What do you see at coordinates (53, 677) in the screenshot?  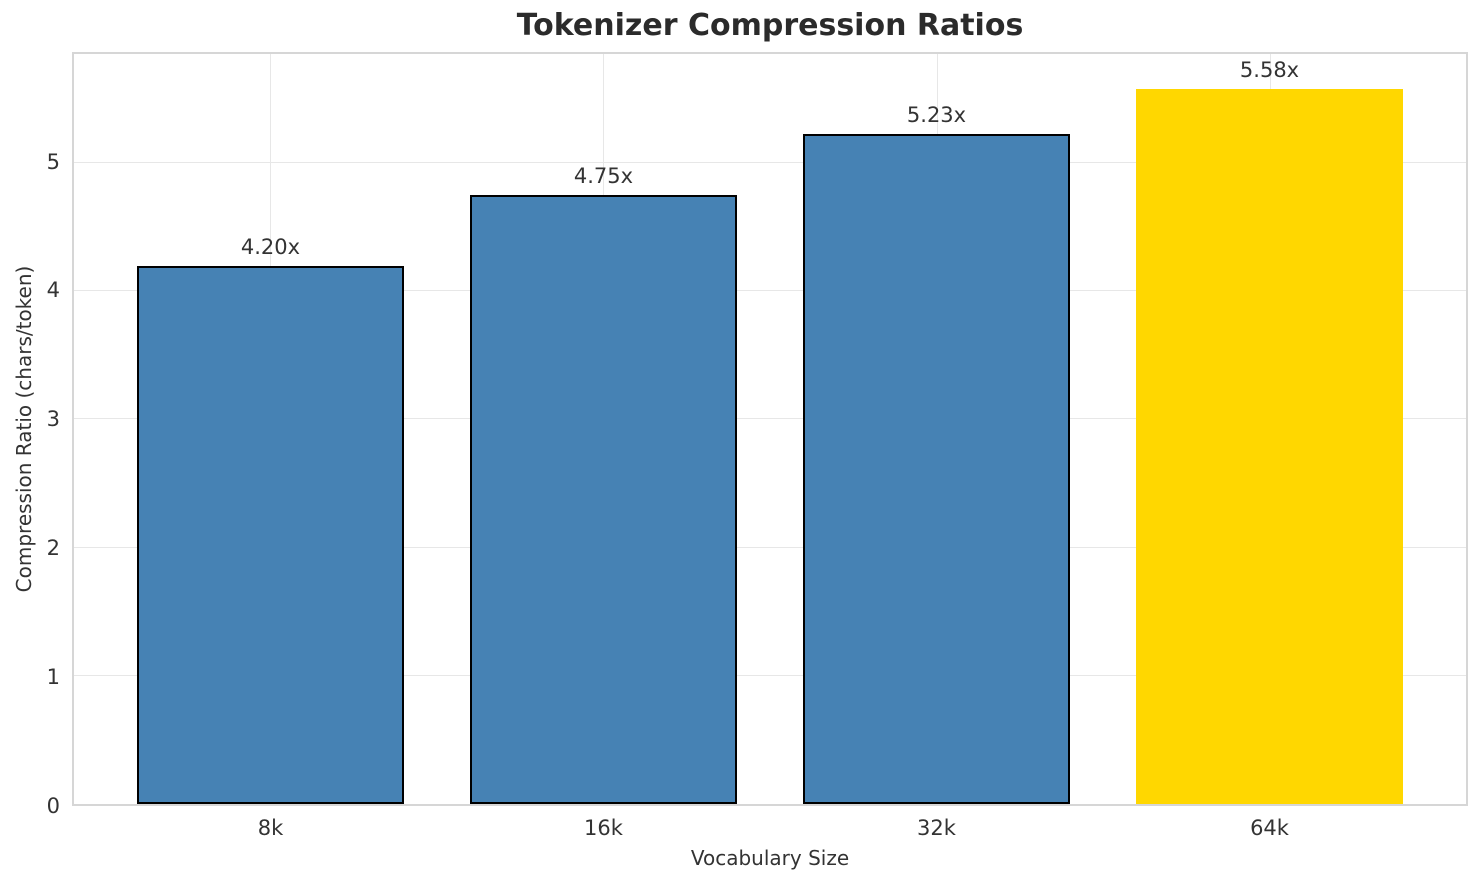 I see `y-tick-label: 1` at bounding box center [53, 677].